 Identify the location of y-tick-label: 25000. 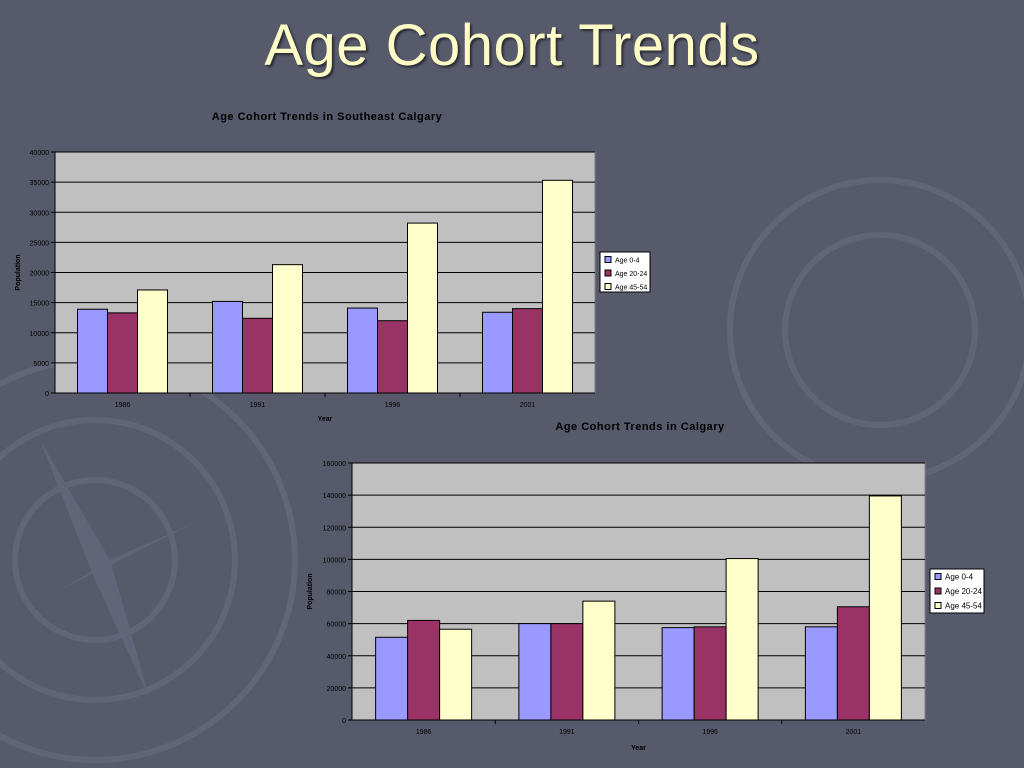
(40, 243).